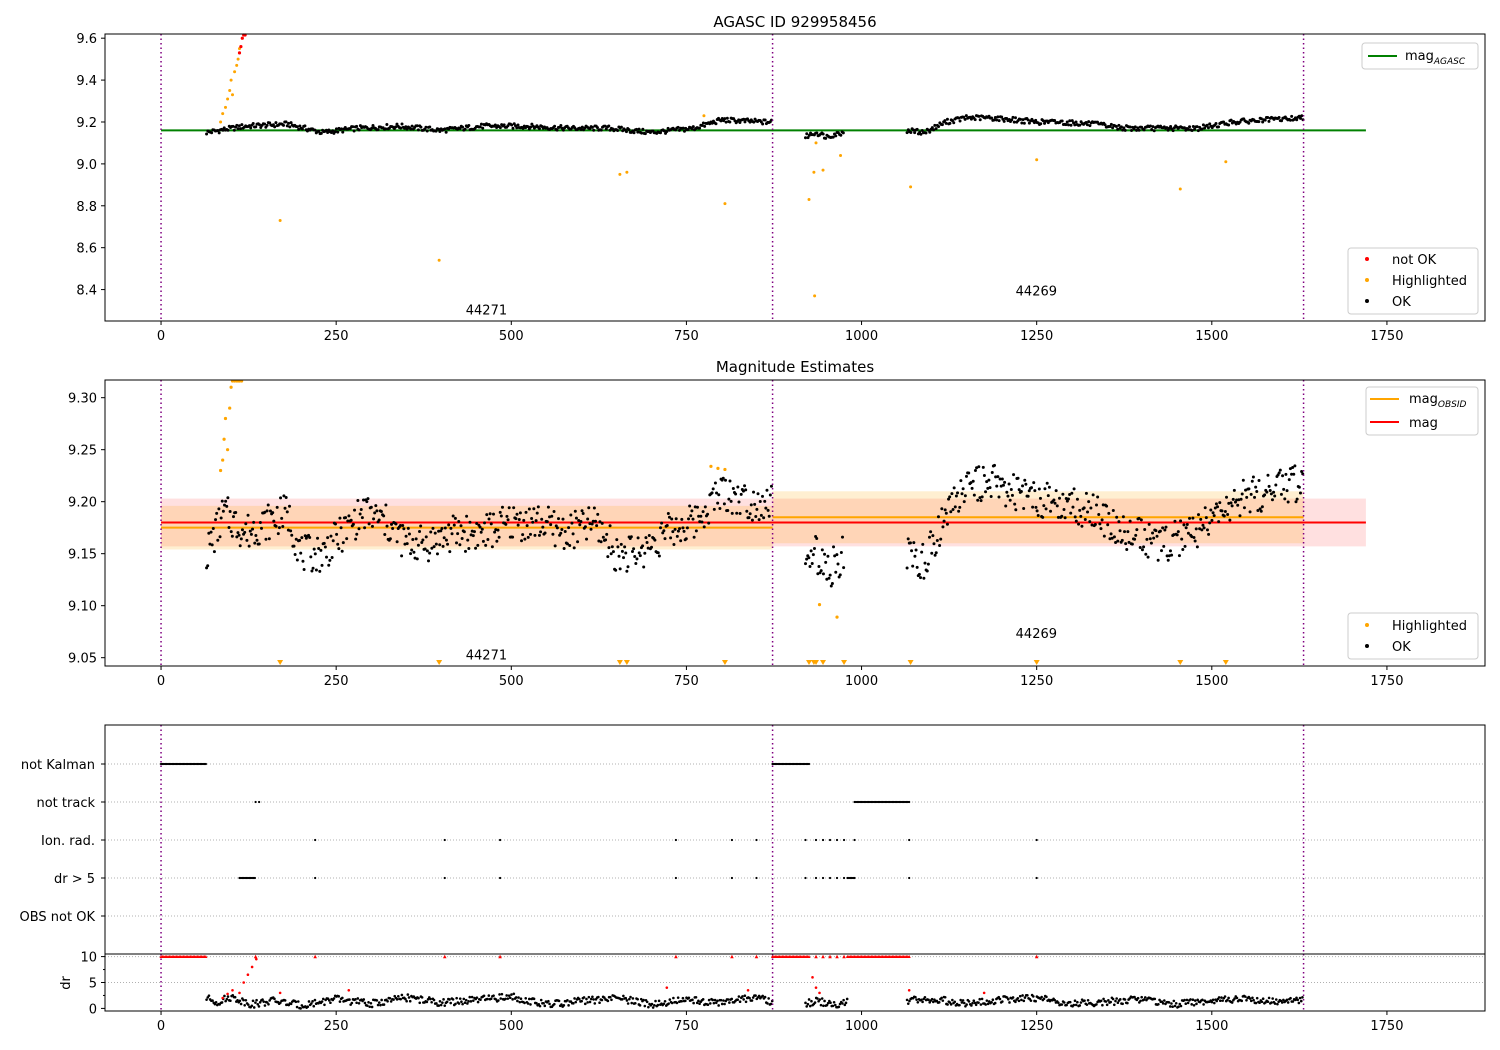 This screenshot has height=1050, width=1500. Describe the element at coordinates (82, 503) in the screenshot. I see `y-tick-label: 9.20` at that location.